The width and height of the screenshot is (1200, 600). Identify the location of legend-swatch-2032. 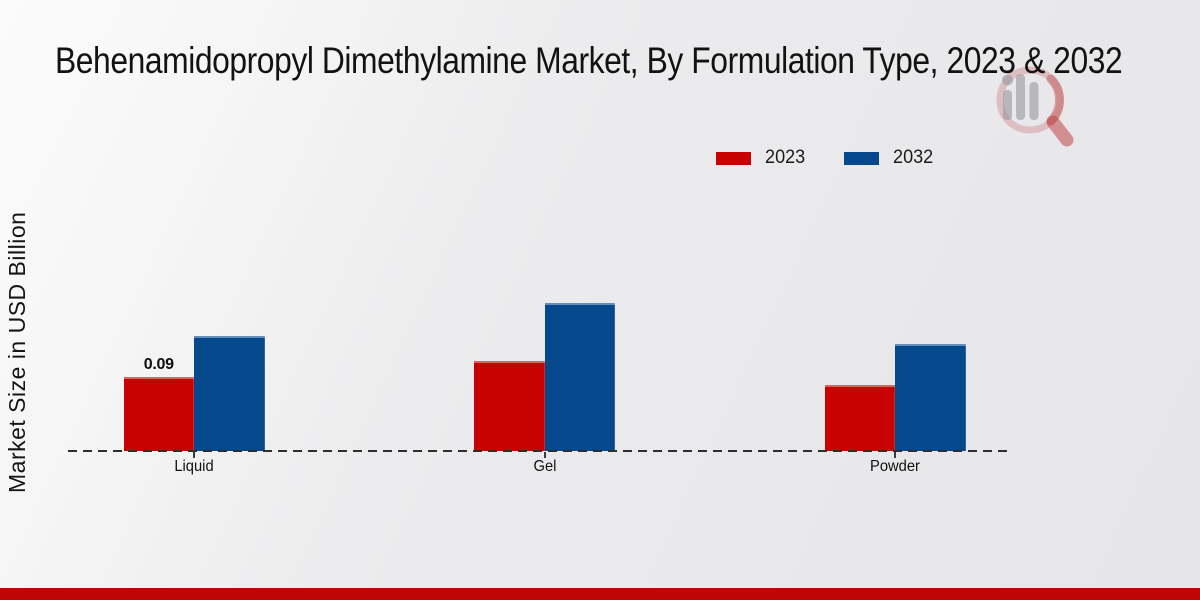
(862, 158).